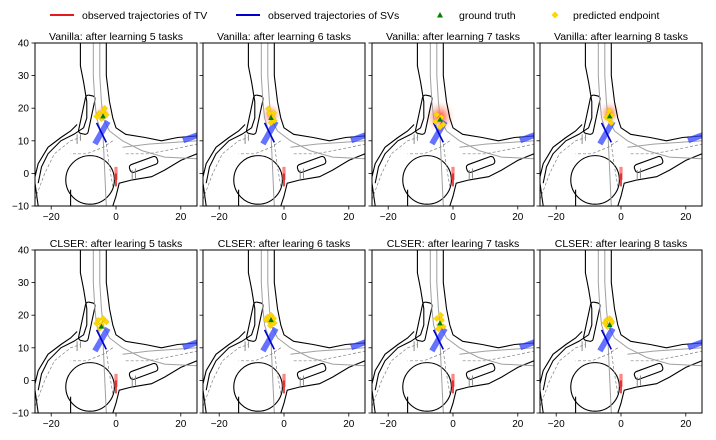 The image size is (716, 440). Describe the element at coordinates (453, 244) in the screenshot. I see `panel-title: CLSER: after learing 7 tasks` at that location.